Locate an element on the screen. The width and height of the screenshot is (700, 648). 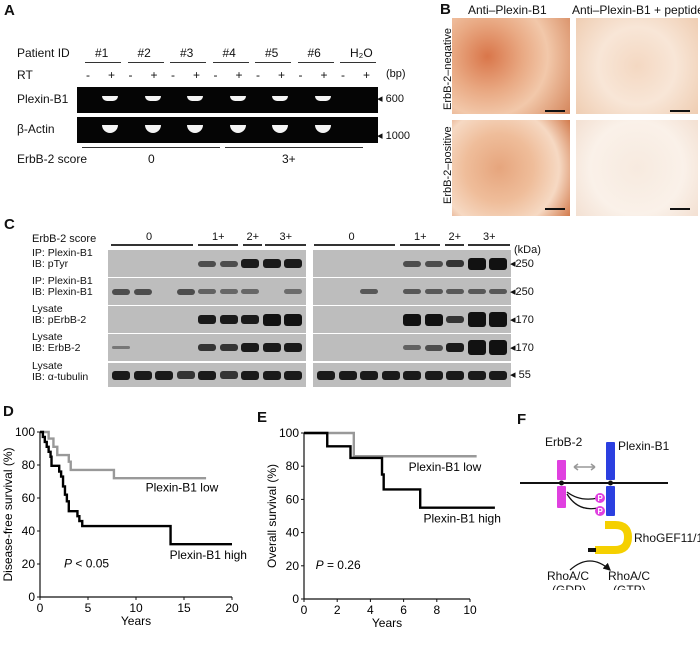
blot-row-label: Lysate IB: α-tubulin is located at coordinates (60, 372).